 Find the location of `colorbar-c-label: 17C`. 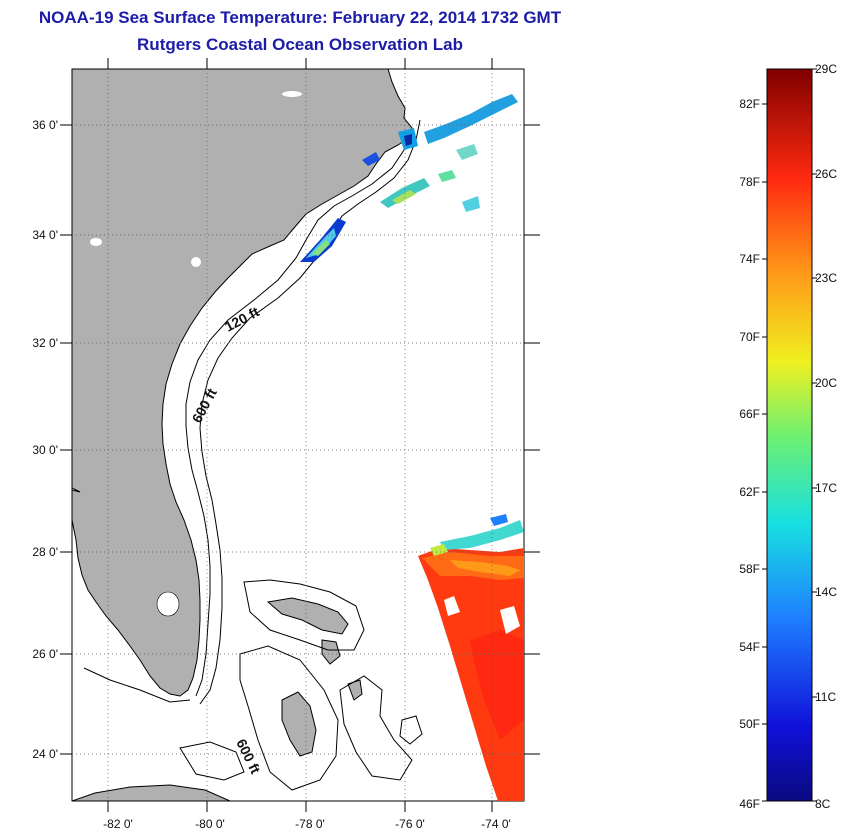

colorbar-c-label: 17C is located at coordinates (826, 488).